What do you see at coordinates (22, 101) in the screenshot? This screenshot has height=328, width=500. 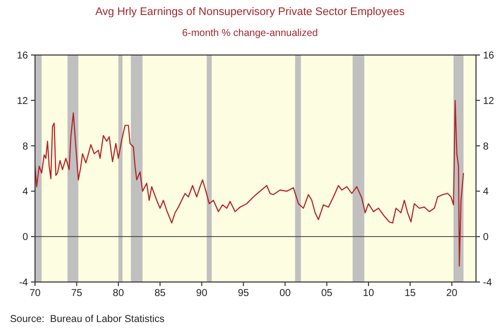 I see `y-tick-label: 12` at bounding box center [22, 101].